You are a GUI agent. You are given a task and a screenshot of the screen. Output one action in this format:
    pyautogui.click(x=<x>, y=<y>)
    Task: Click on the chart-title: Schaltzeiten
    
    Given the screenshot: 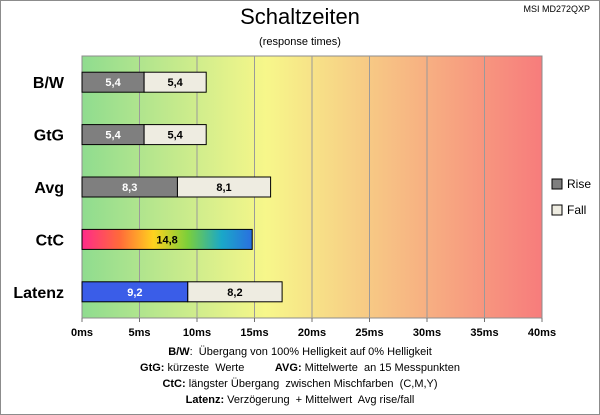 What is the action you would take?
    pyautogui.click(x=300, y=16)
    